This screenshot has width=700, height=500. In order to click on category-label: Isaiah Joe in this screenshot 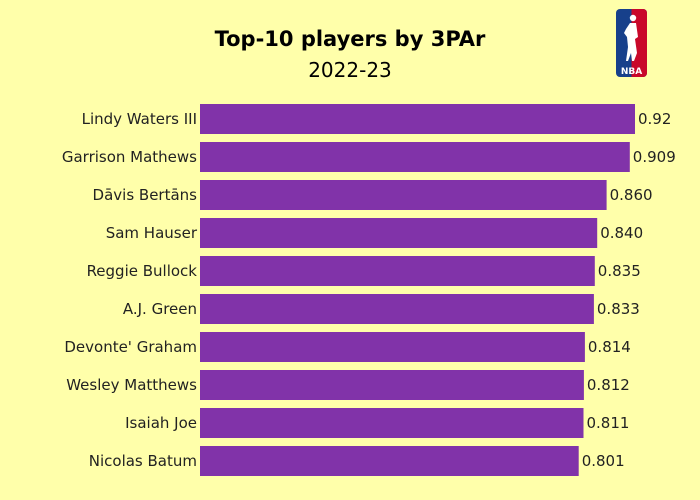, I will do `click(161, 423)`.